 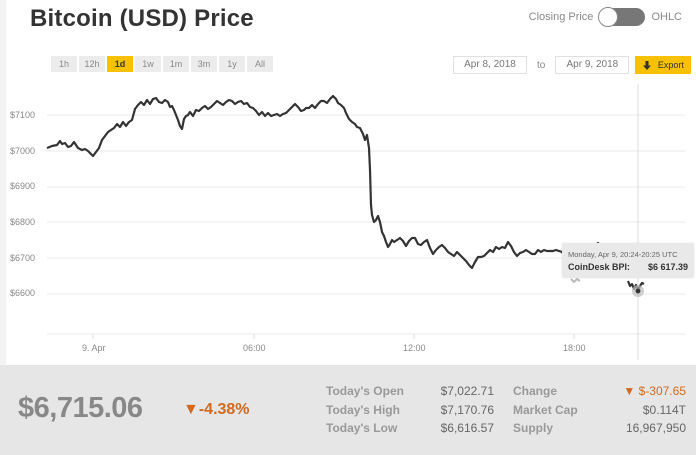 I want to click on export-button: Export, so click(x=663, y=65).